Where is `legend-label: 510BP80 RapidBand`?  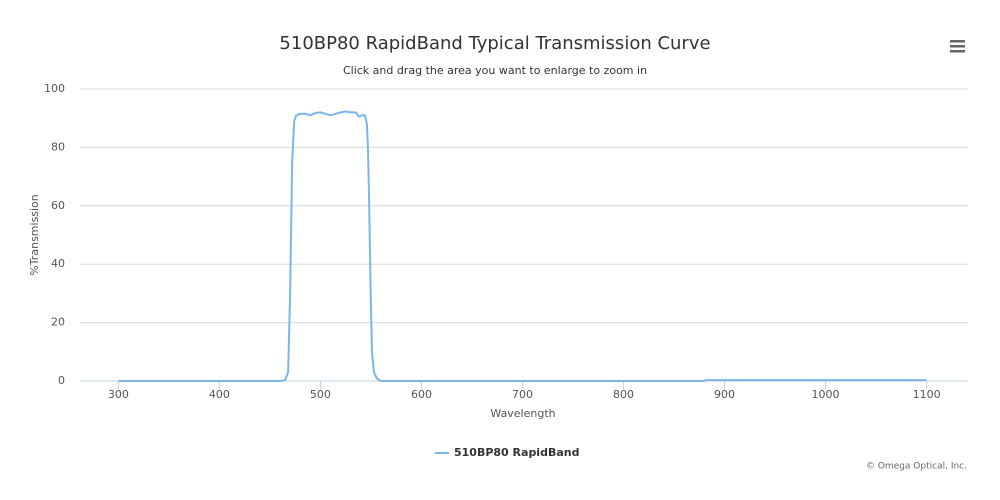
legend-label: 510BP80 RapidBand is located at coordinates (516, 452).